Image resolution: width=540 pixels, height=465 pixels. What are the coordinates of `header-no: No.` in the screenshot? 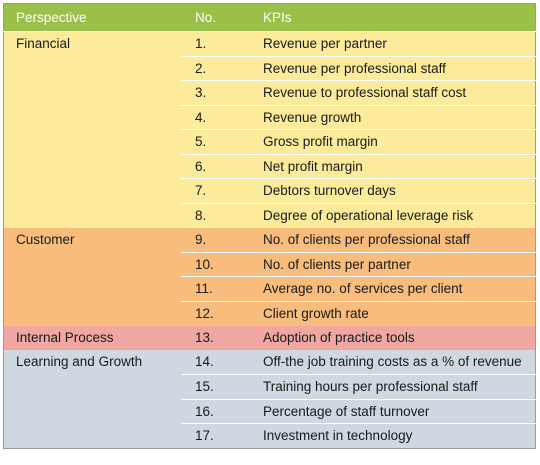 It's located at (214, 17).